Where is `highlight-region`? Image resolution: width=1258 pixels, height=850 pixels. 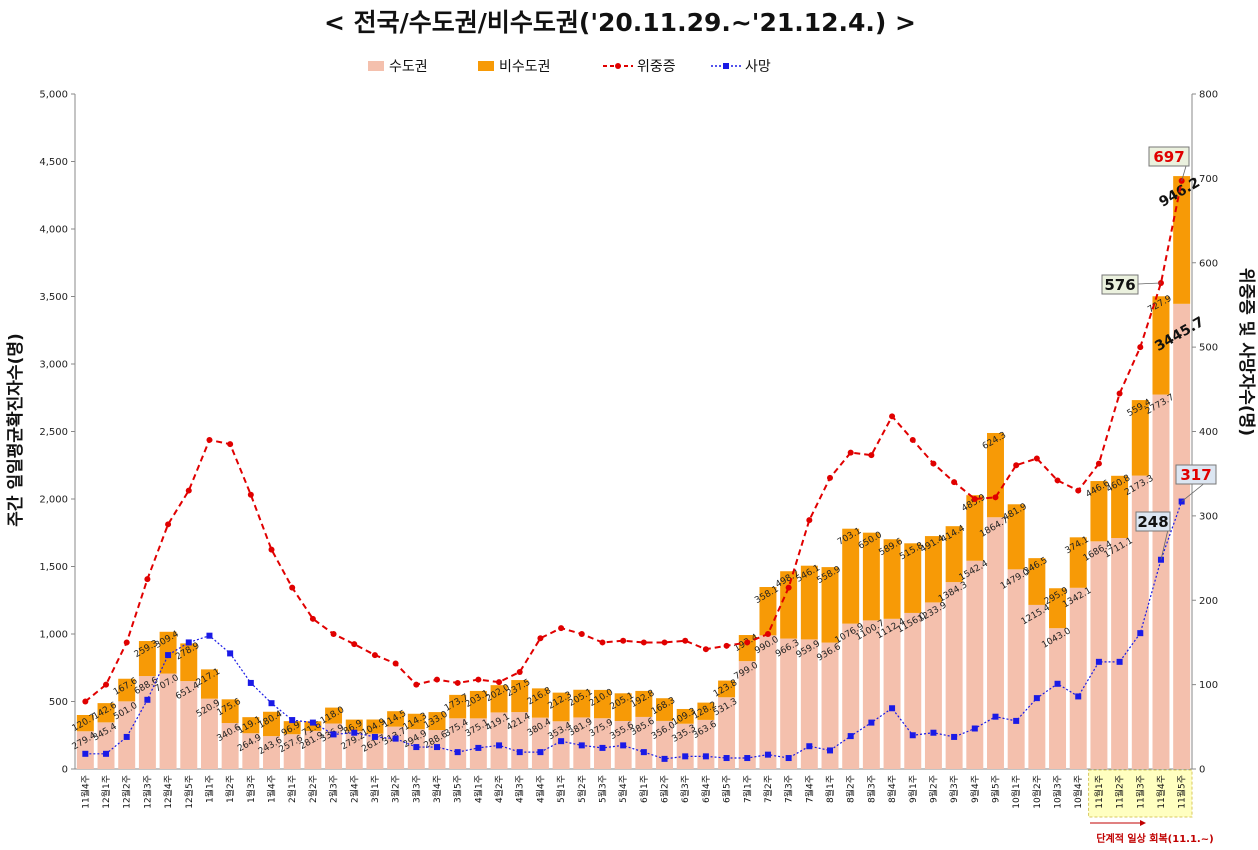 highlight-region is located at coordinates (1140, 793).